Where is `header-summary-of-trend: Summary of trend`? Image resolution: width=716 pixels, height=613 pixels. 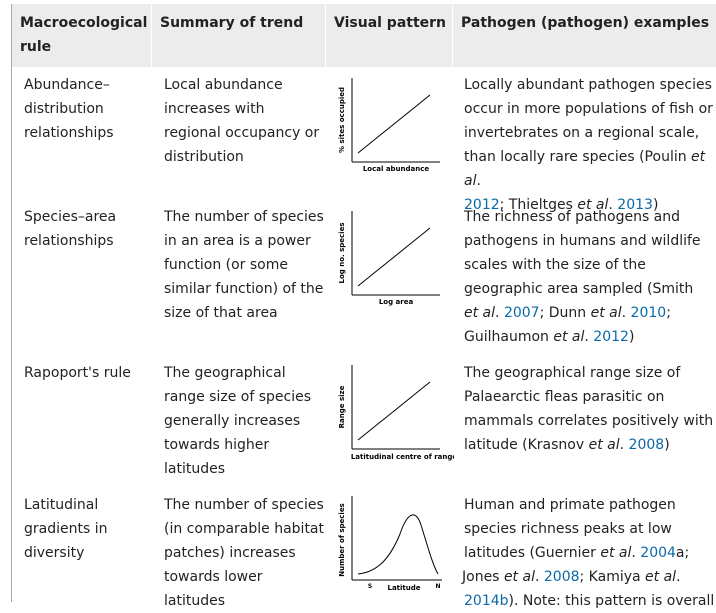
header-summary-of-trend: Summary of trend is located at coordinates (232, 23).